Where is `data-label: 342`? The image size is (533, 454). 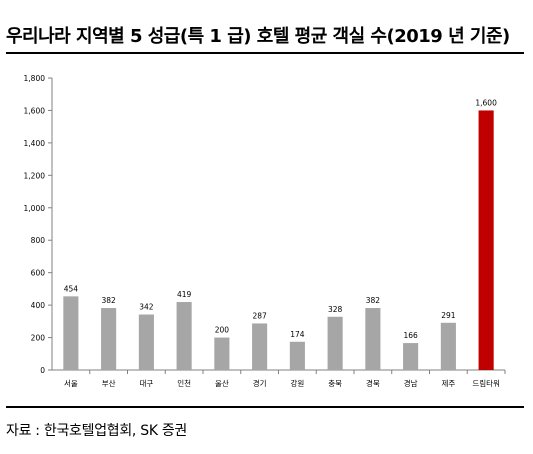 data-label: 342 is located at coordinates (146, 307).